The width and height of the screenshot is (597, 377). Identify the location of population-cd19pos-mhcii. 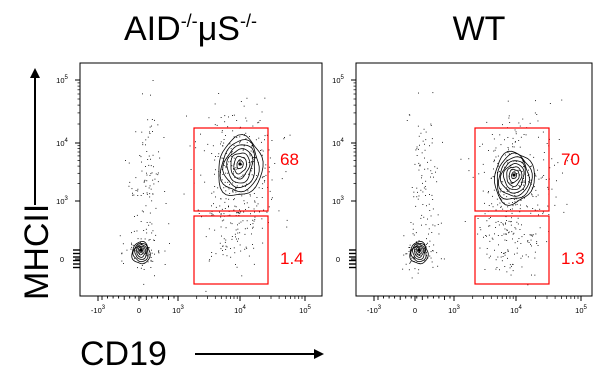
(241, 165).